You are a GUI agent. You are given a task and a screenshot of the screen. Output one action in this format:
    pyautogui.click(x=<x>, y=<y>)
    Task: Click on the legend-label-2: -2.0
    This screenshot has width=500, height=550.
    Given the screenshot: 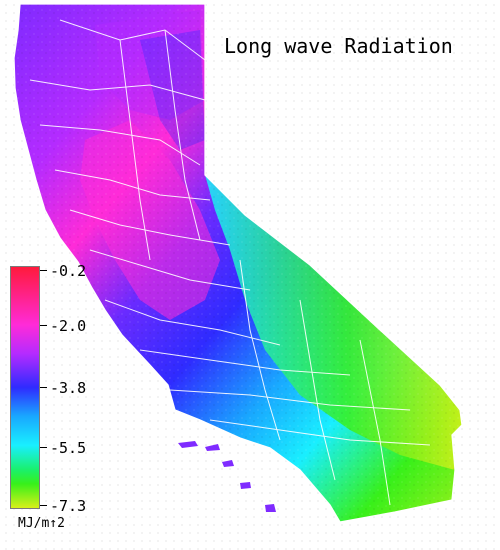 What is the action you would take?
    pyautogui.click(x=68, y=326)
    